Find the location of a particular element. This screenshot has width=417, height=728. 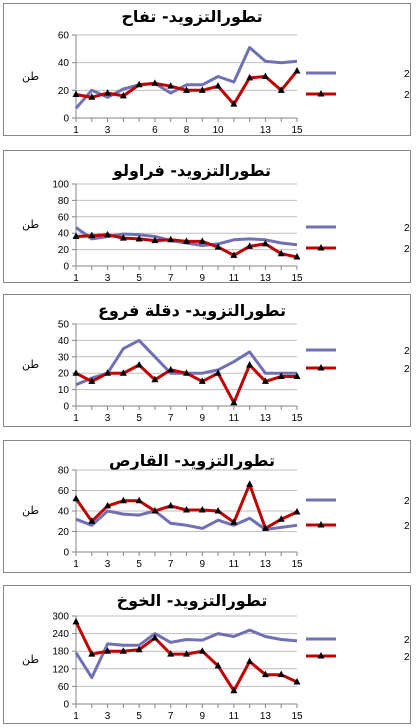

y-tick-label: 10 is located at coordinates (64, 390).